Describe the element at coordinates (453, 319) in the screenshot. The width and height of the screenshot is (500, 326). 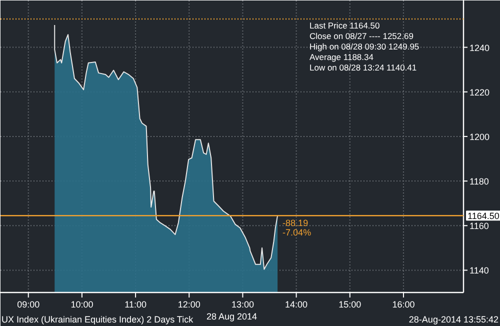
I see `text: 28-Aug-2014 13:55:42` at that location.